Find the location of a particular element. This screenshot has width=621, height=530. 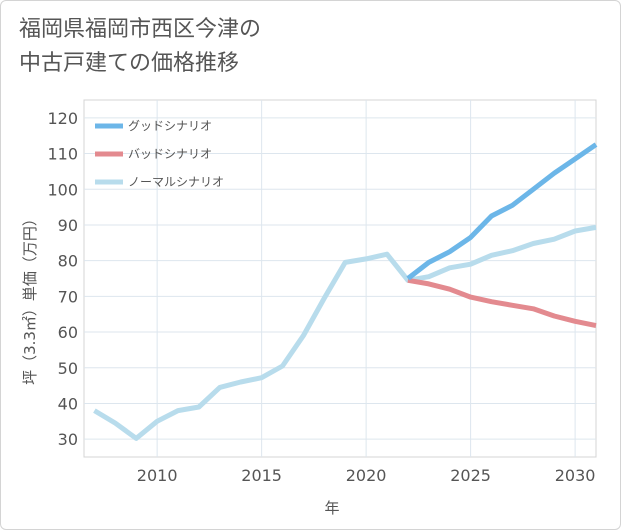

chart-title-line-2: 中古戸建ての価格推移 is located at coordinates (129, 63).